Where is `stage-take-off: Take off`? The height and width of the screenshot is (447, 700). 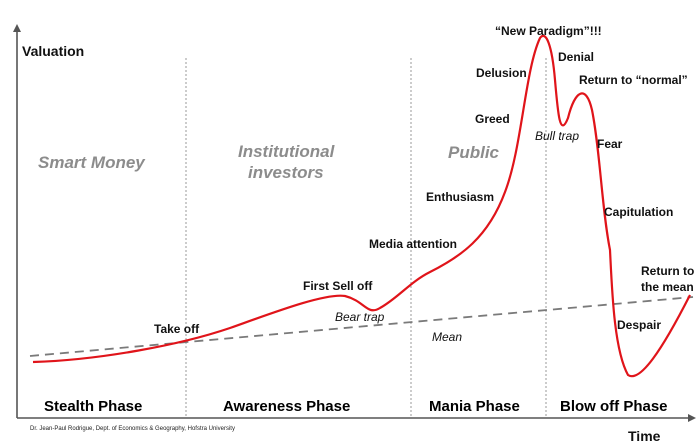 stage-take-off: Take off is located at coordinates (177, 329).